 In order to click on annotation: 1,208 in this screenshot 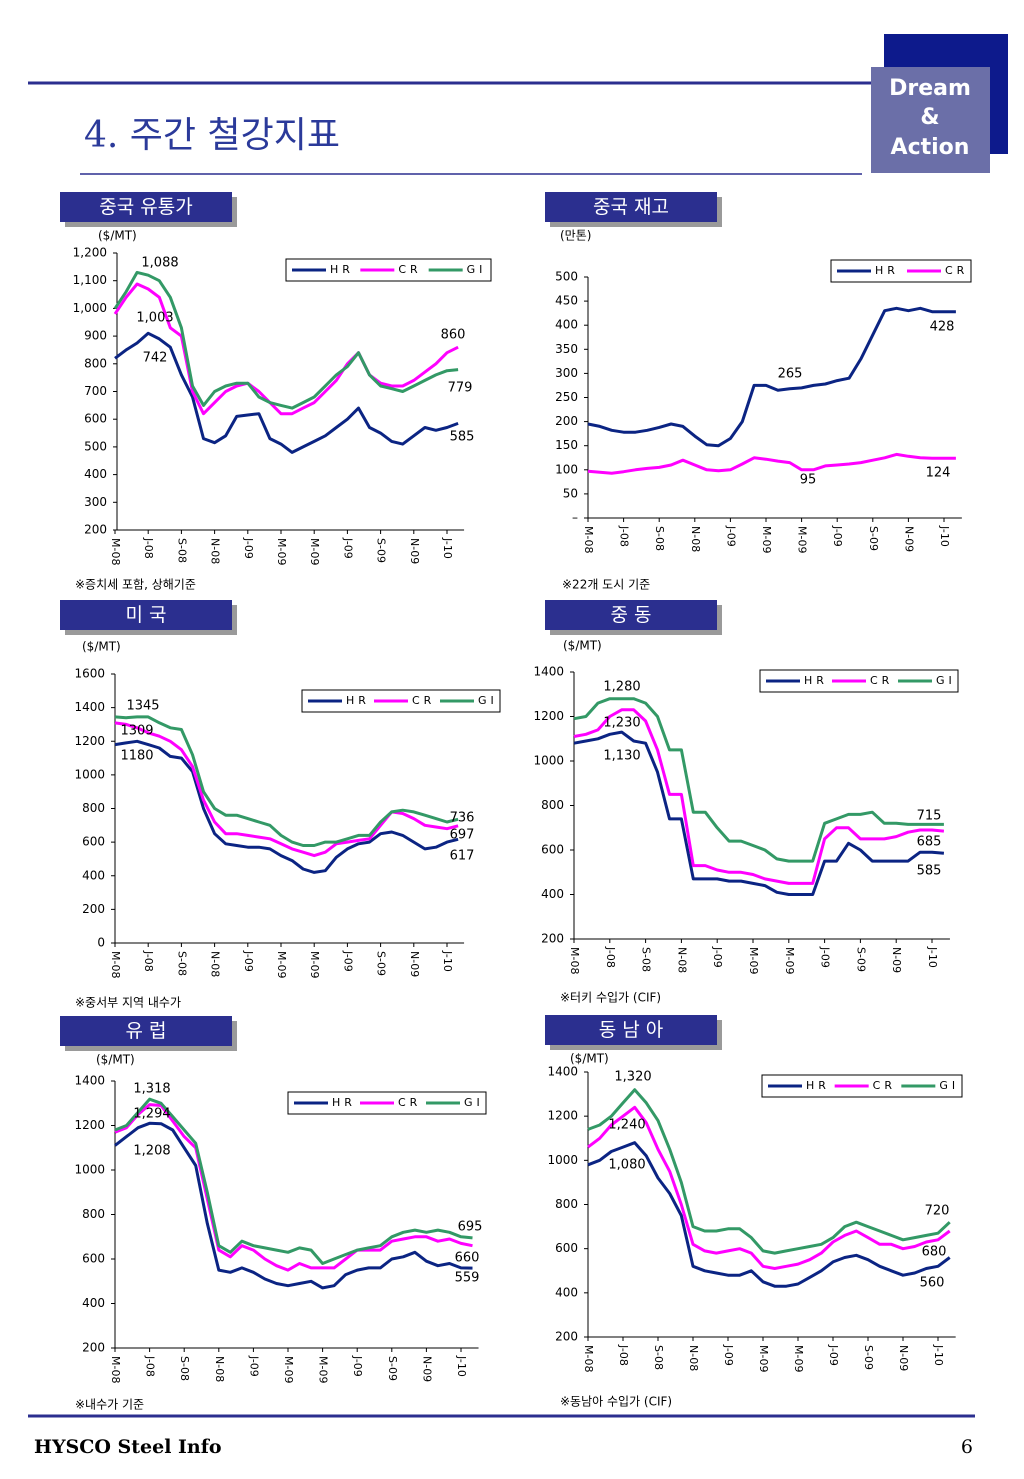, I will do `click(151, 1151)`.